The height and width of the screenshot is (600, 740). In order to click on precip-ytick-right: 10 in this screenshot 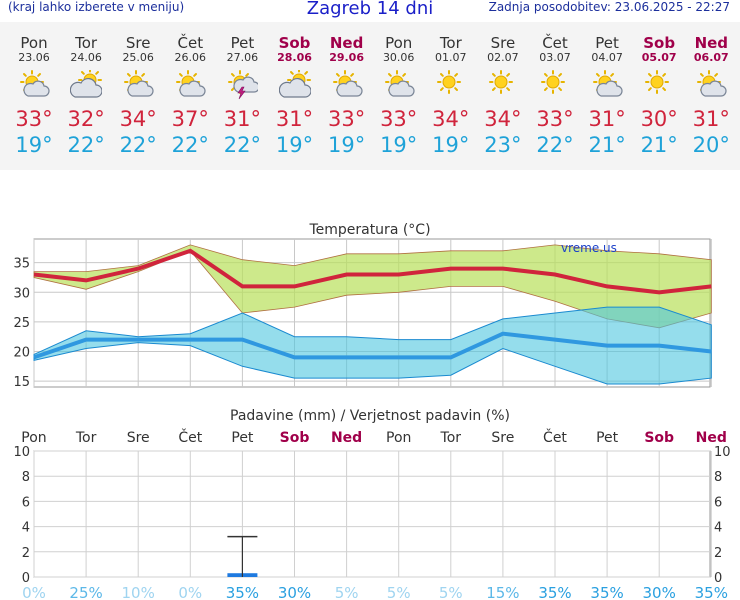, I will do `click(722, 452)`.